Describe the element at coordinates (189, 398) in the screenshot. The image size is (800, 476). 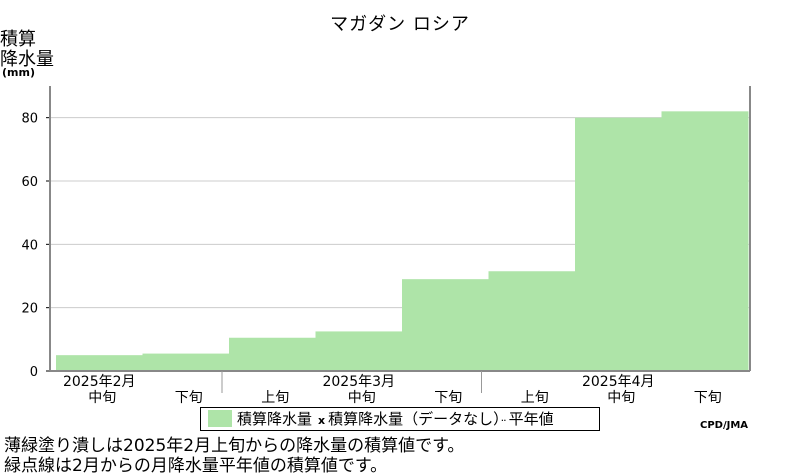
I see `x-tick-label-2: 下旬` at that location.